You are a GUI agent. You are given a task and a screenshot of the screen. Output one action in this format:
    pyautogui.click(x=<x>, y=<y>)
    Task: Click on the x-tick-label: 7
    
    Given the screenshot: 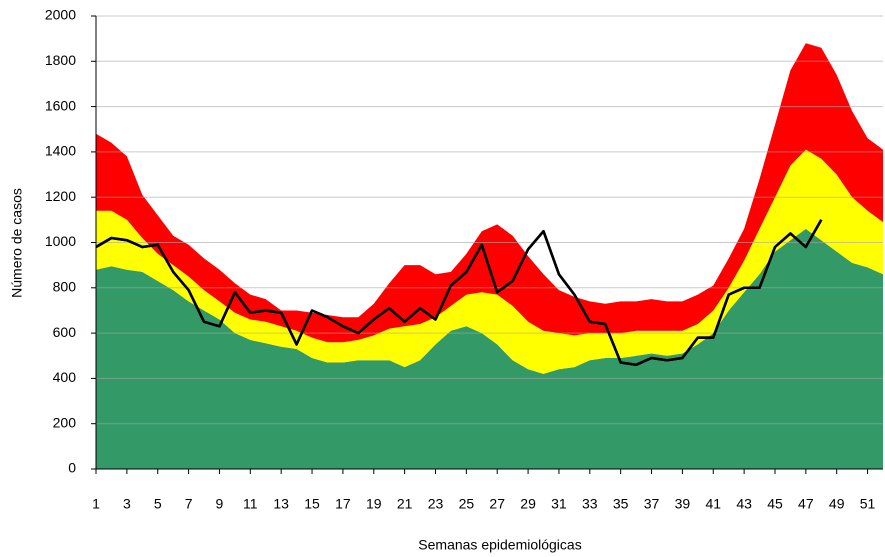 What is the action you would take?
    pyautogui.click(x=189, y=504)
    